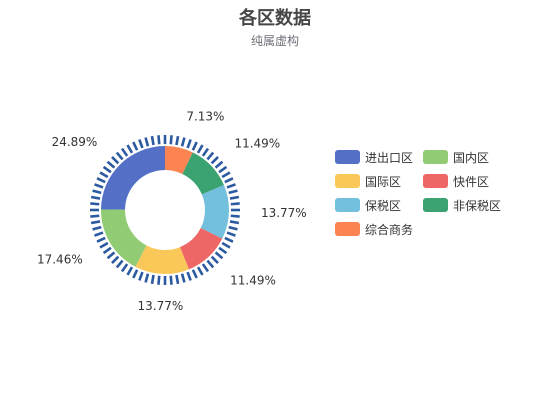 The height and width of the screenshot is (420, 550). Describe the element at coordinates (389, 229) in the screenshot. I see `legend-label: 综合商务` at that location.